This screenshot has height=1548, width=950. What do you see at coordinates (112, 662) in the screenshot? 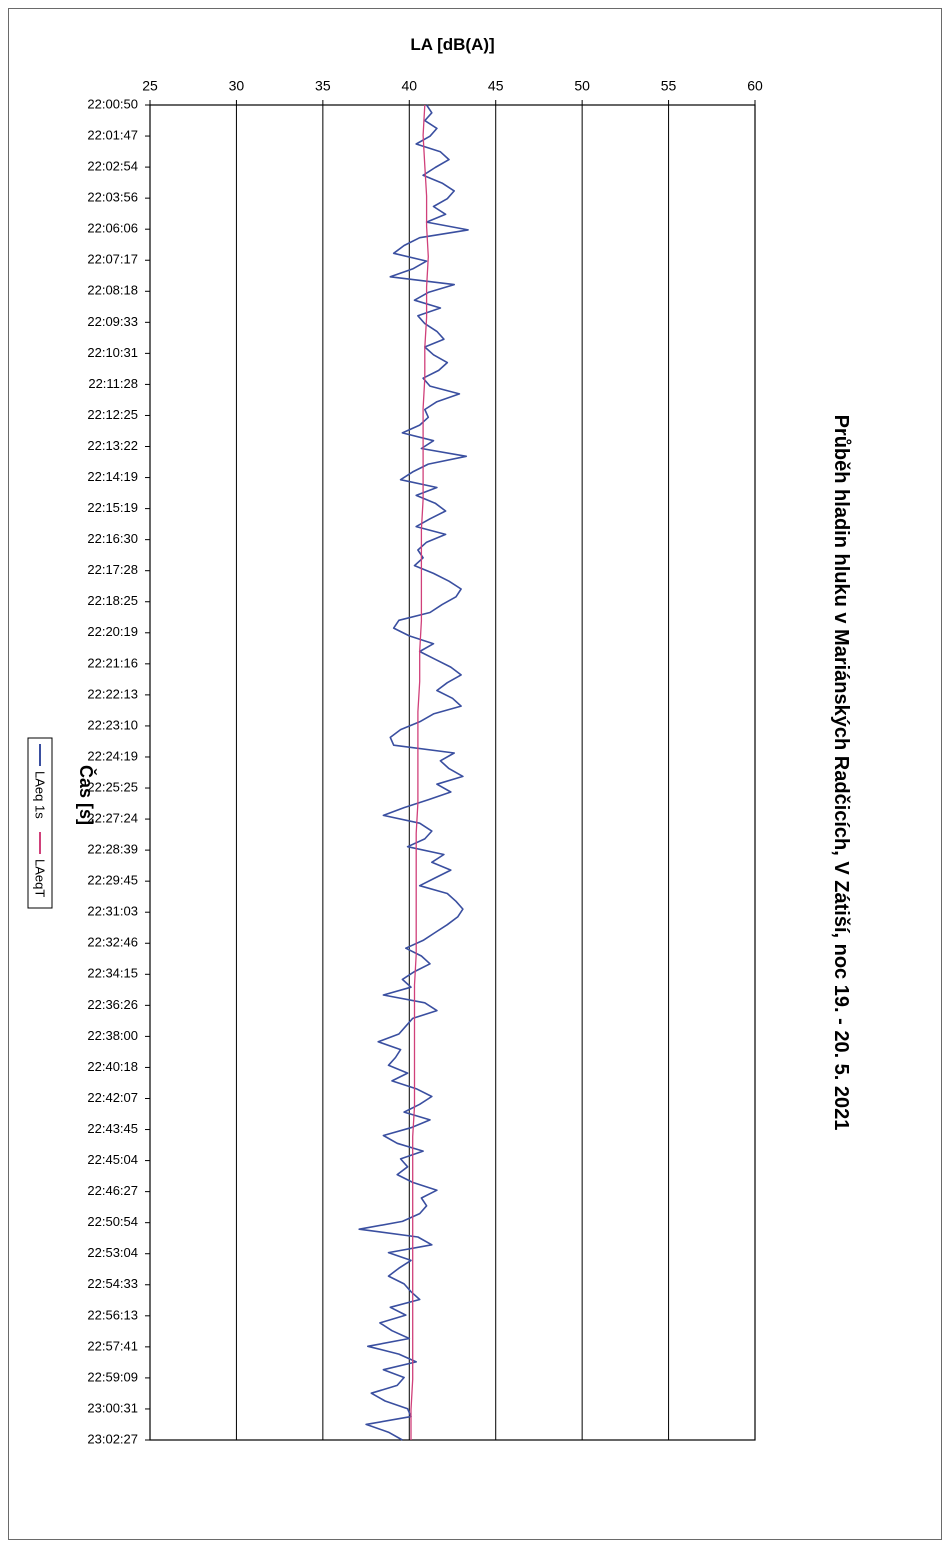
I see `x-tick-label: 22:21:16` at bounding box center [112, 662].